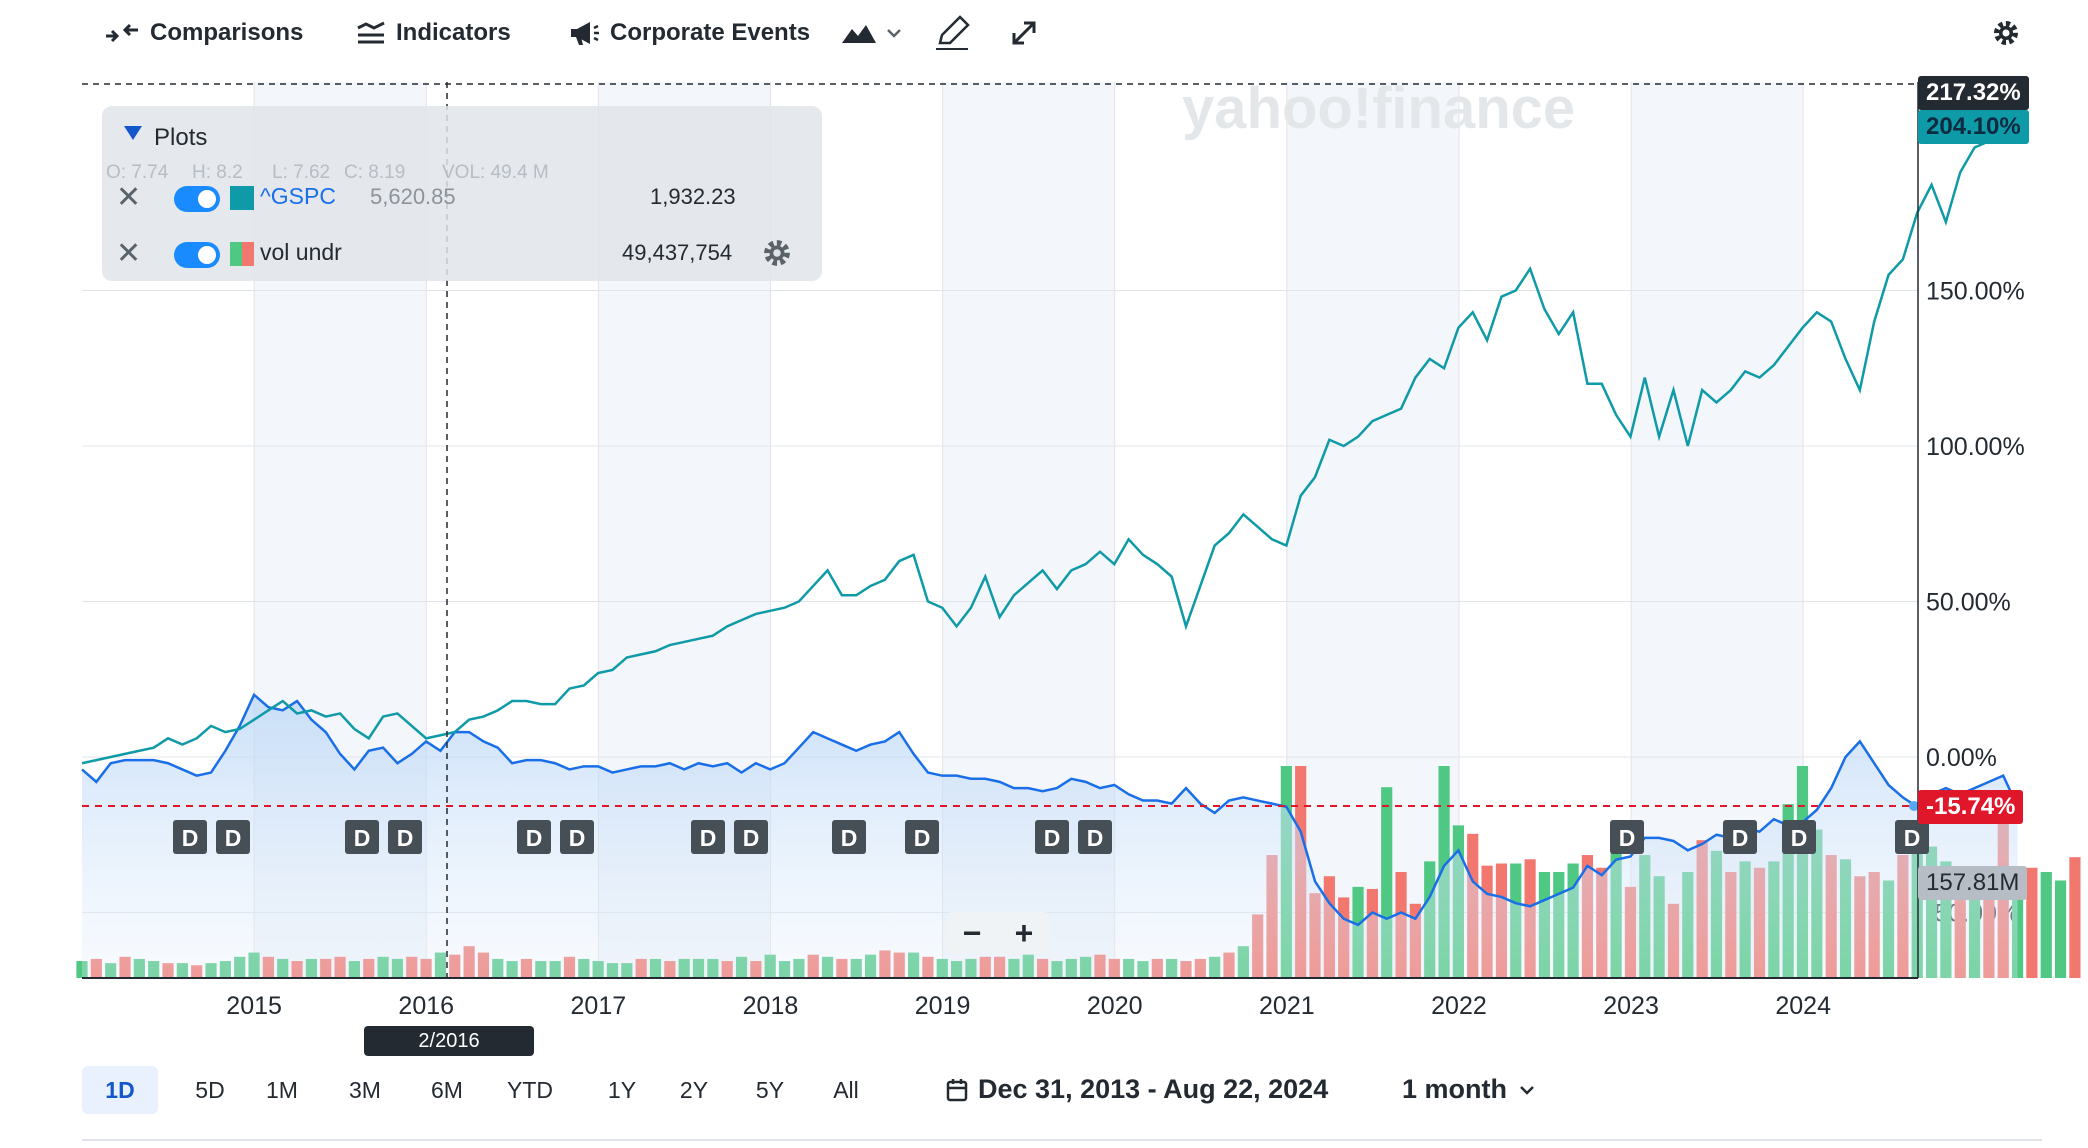 Image resolution: width=2088 pixels, height=1148 pixels. What do you see at coordinates (846, 1090) in the screenshot?
I see `range-button-all: All` at bounding box center [846, 1090].